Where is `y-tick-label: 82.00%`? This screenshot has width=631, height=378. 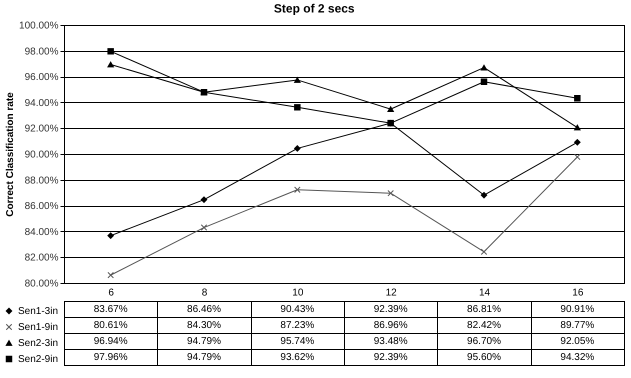 y-tick-label: 82.00% is located at coordinates (41, 258).